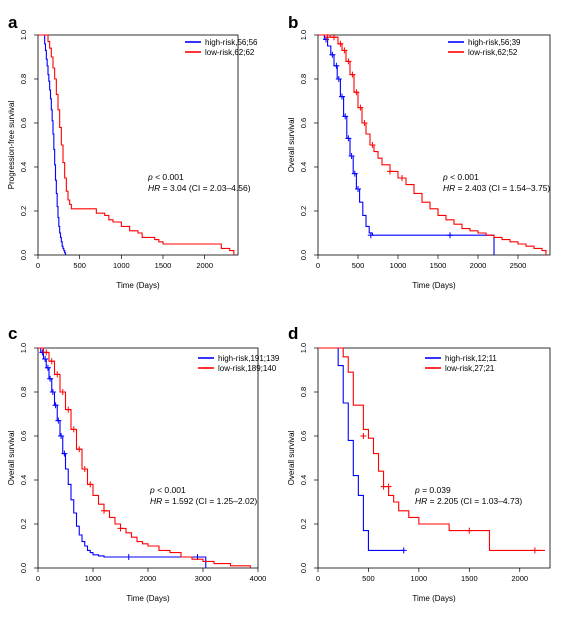 This screenshot has height=620, width=568. What do you see at coordinates (303, 568) in the screenshot?
I see `y-tick-label: 0.0` at bounding box center [303, 568].